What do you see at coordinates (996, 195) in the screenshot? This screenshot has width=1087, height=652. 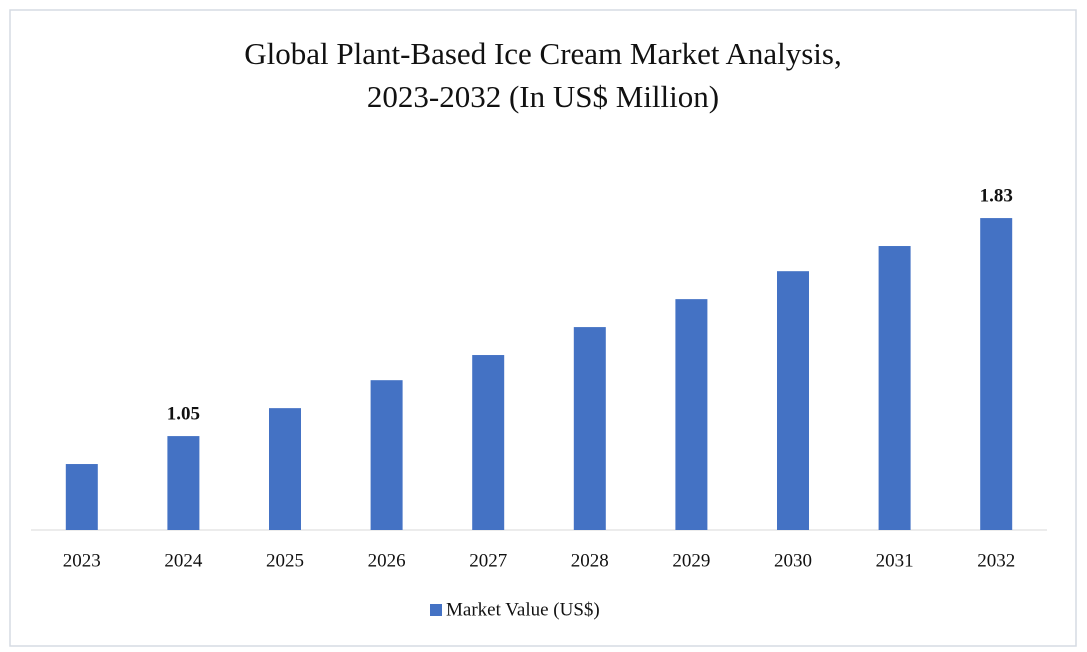 I see `data-label: 1.83` at bounding box center [996, 195].